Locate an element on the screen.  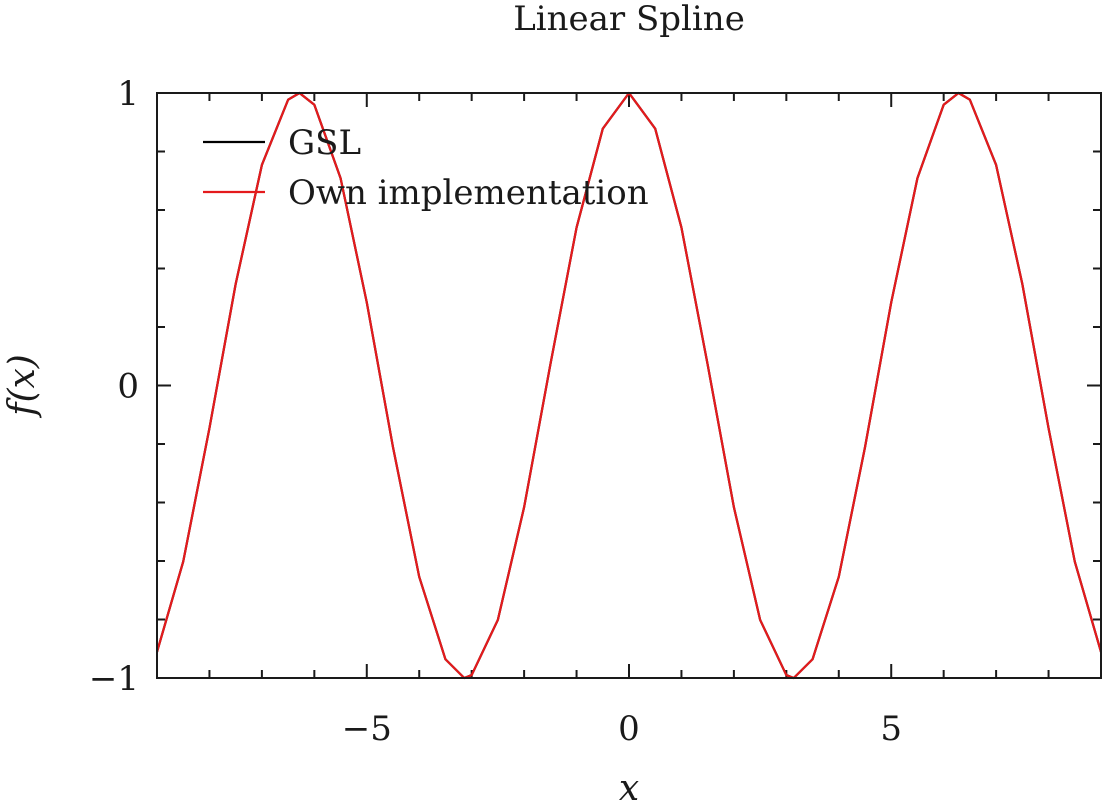
y-tick-labels: −1 0 1 is located at coordinates (114, 386).